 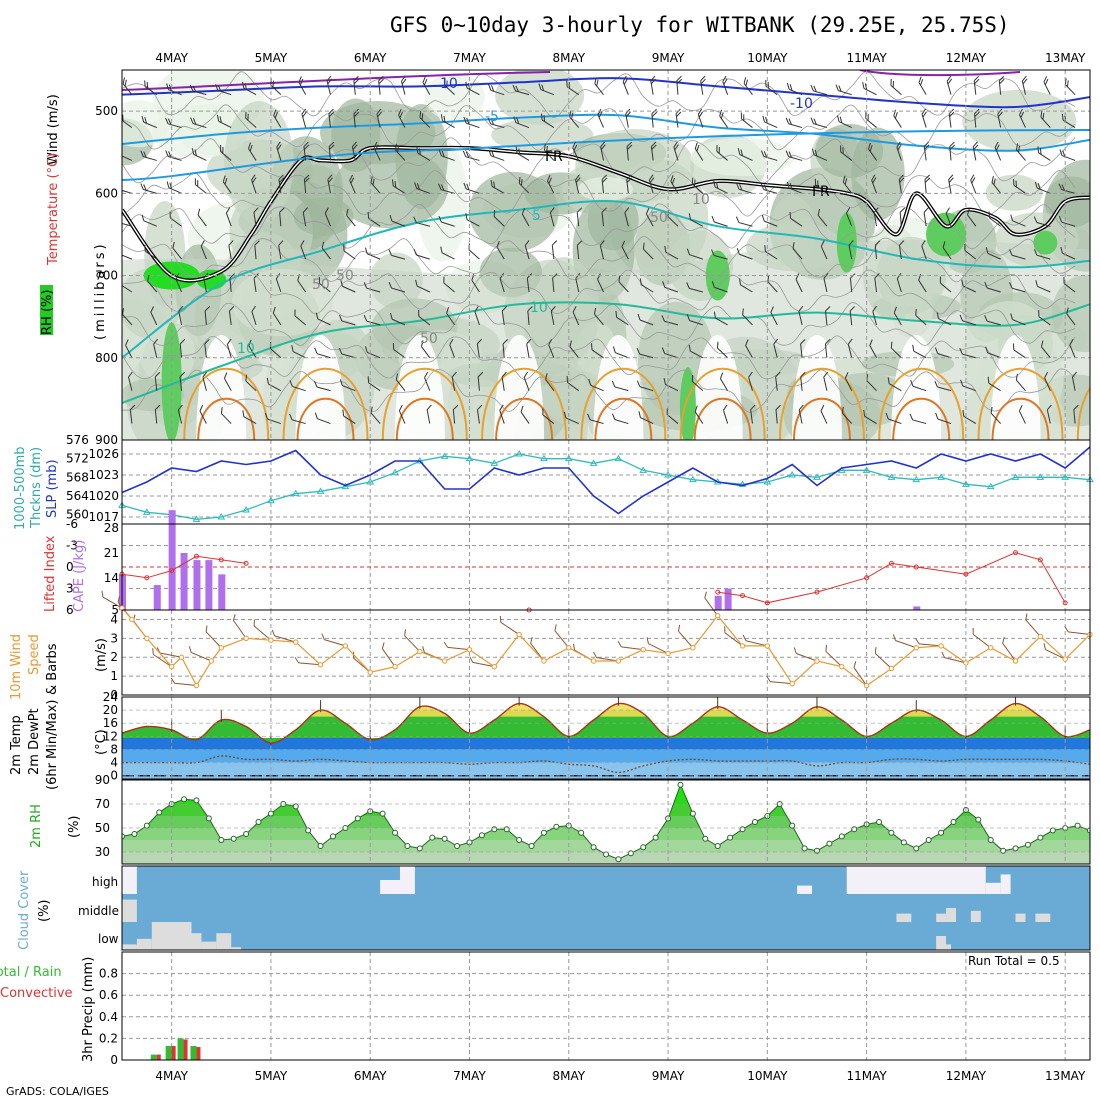 What do you see at coordinates (606, 822) in the screenshot?
I see `rh-clip-group` at bounding box center [606, 822].